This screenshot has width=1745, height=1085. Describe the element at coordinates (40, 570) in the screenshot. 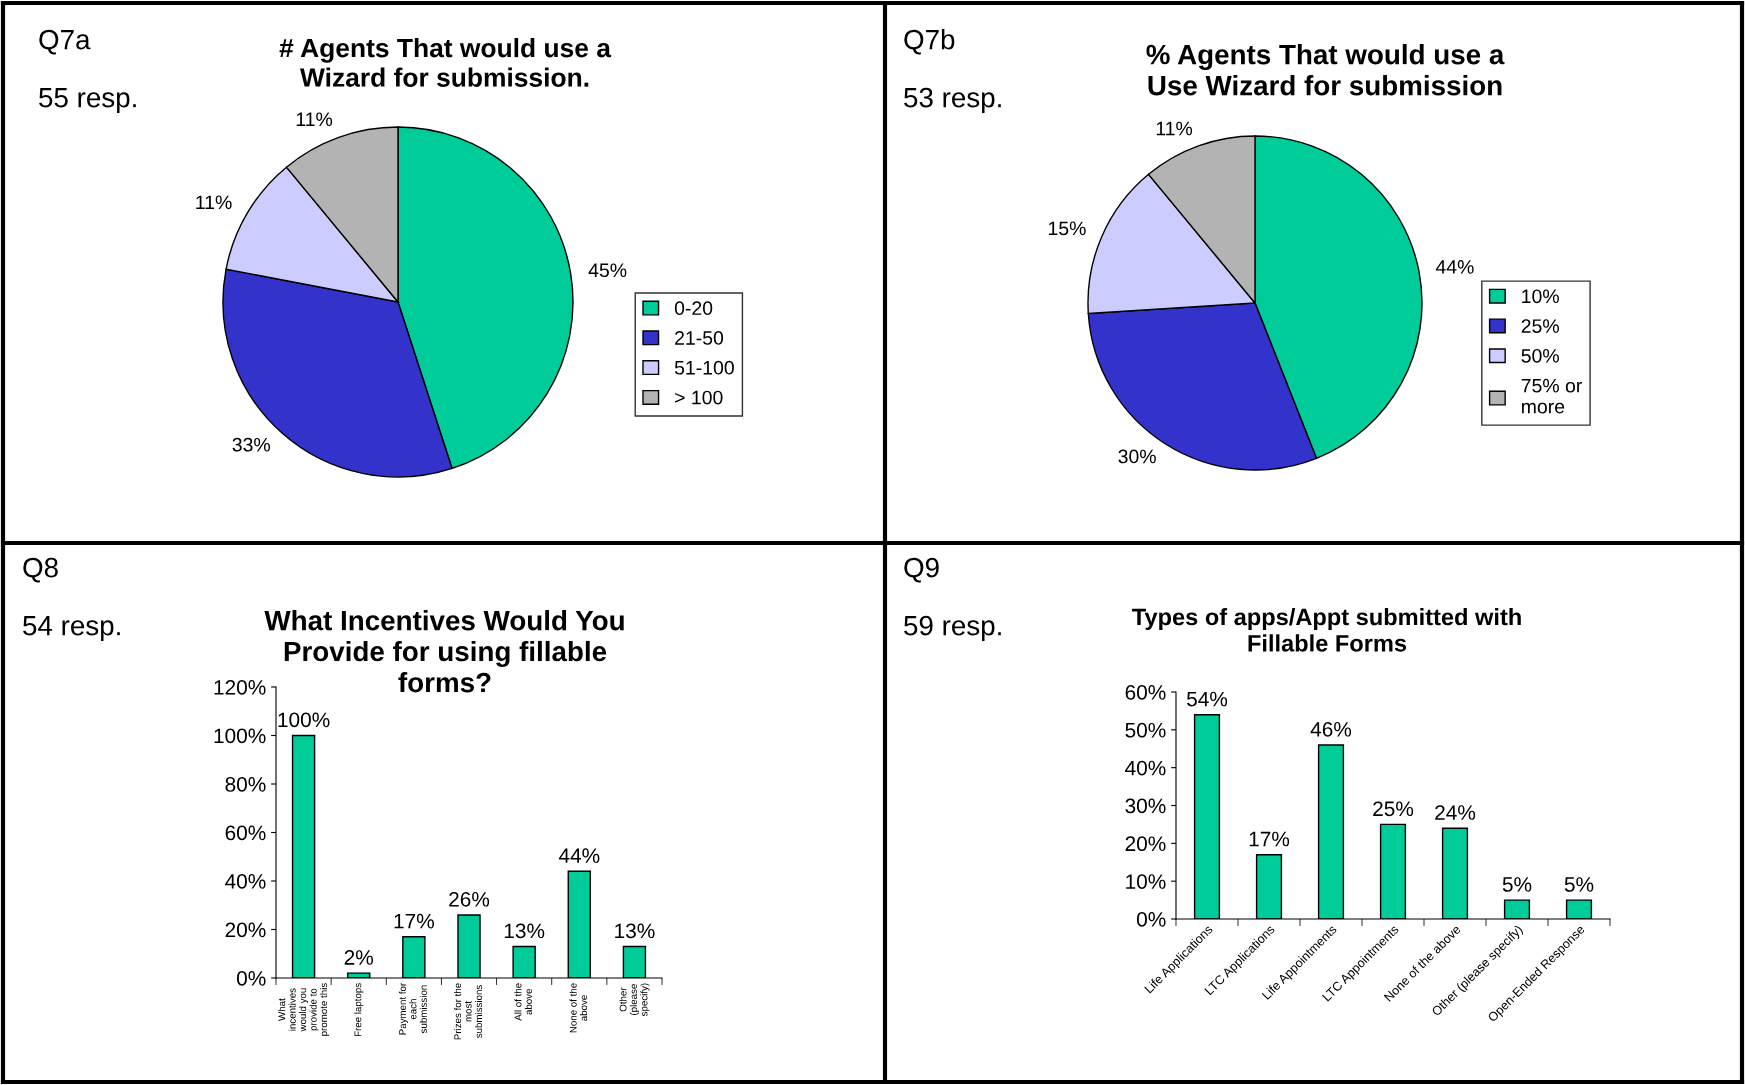

I see `text: Q8` at that location.